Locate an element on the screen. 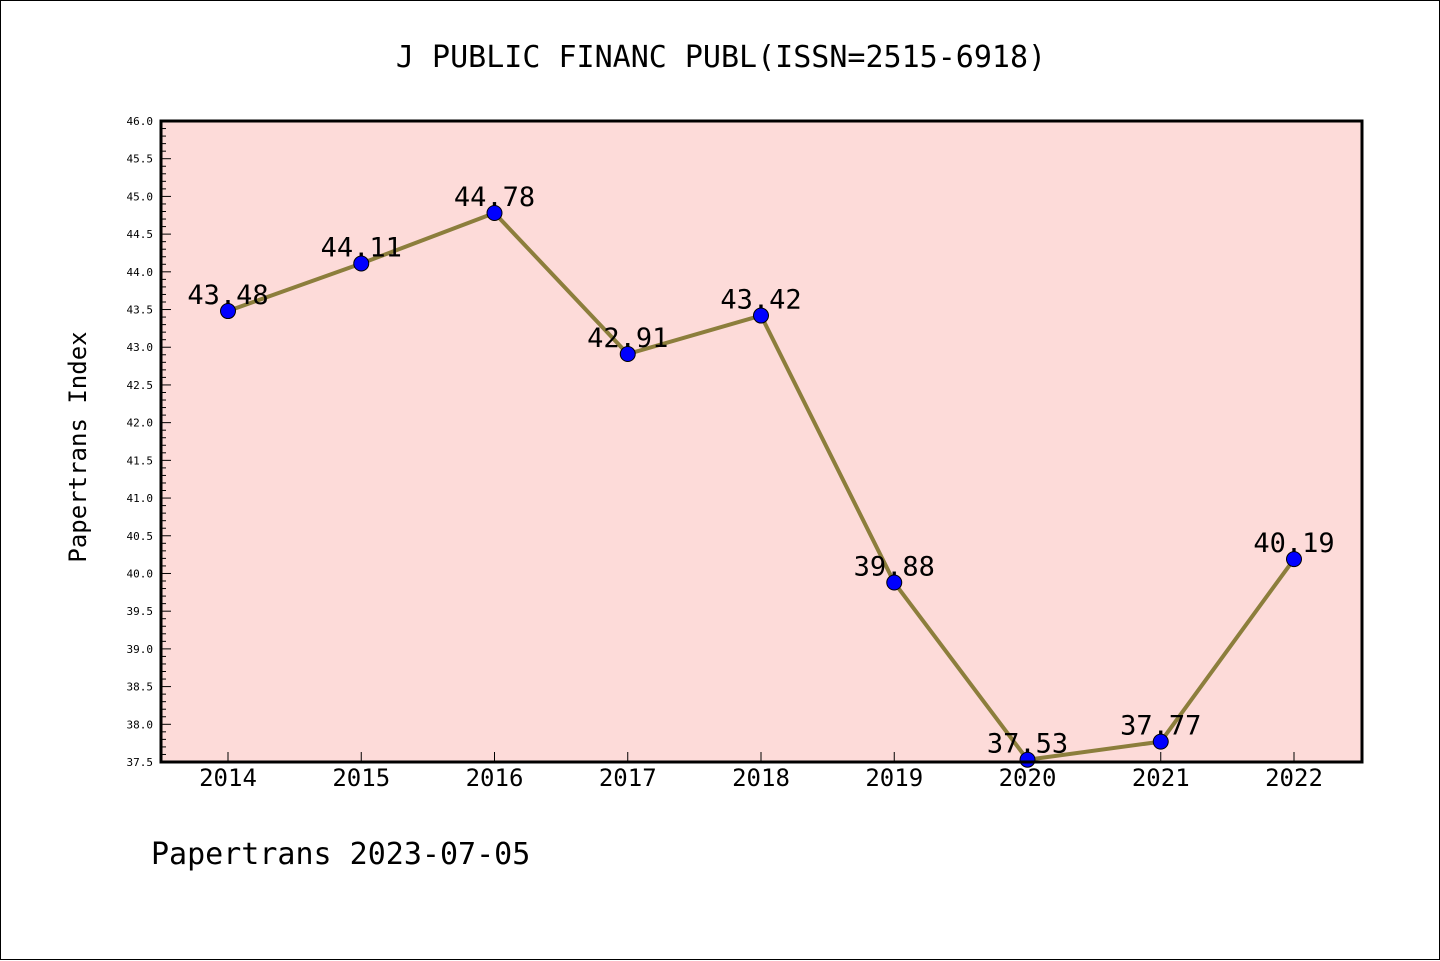  data-label: 44.11 is located at coordinates (361, 248).